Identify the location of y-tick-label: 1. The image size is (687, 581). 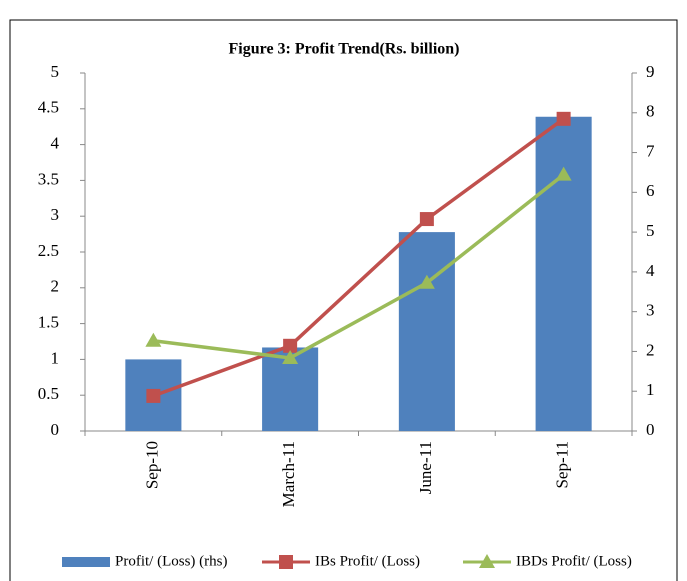
(55, 357).